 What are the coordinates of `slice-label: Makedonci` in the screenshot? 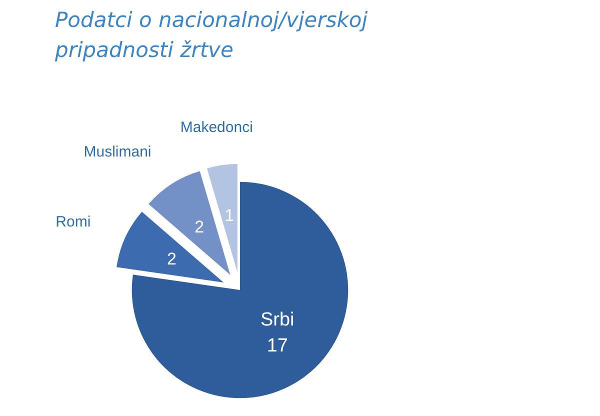 It's located at (216, 127).